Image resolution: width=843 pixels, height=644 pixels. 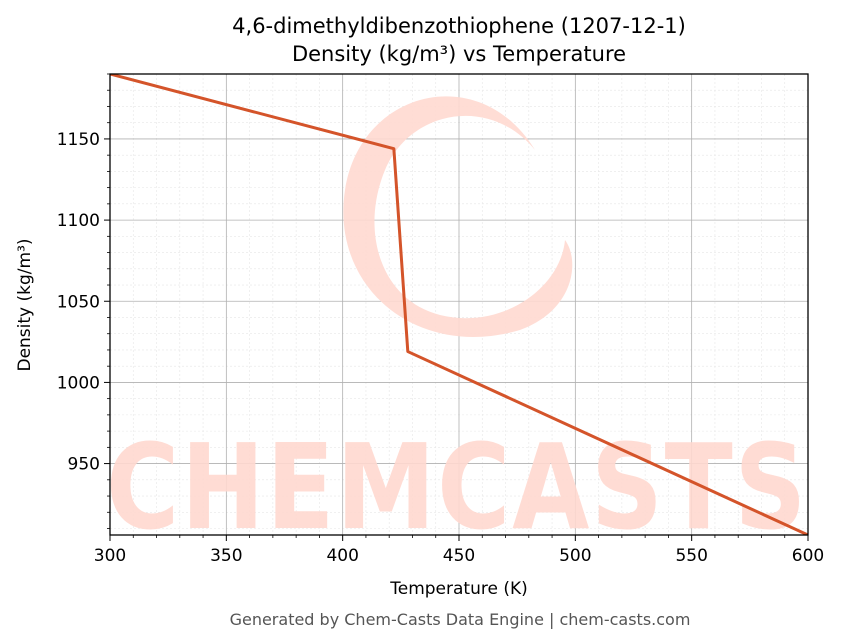 I want to click on x-tick-label: 600, so click(x=808, y=556).